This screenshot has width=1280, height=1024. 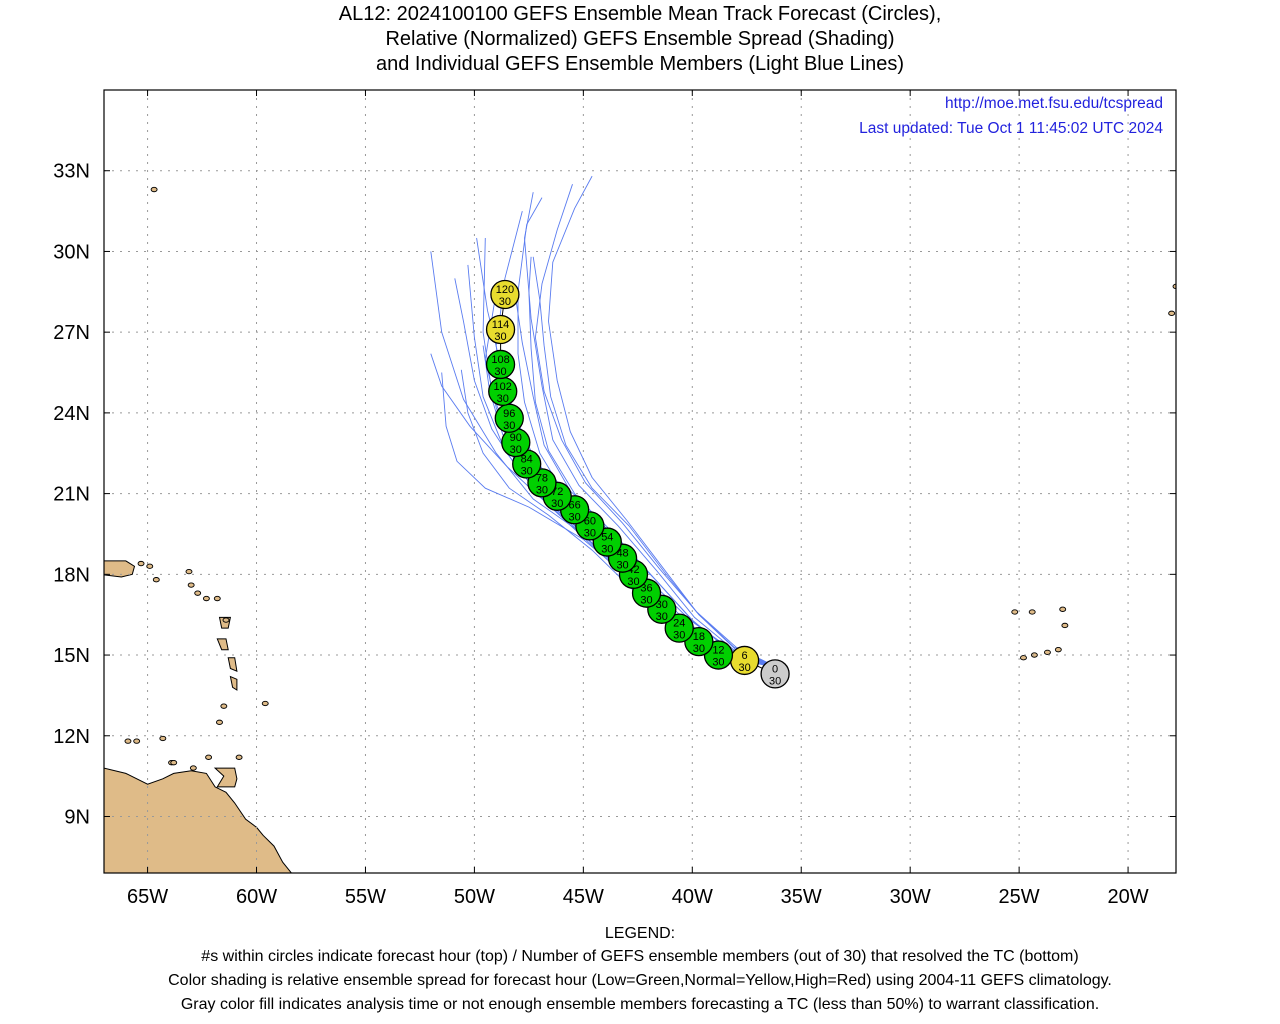 I want to click on lat-tick-label: 12N, so click(x=71, y=737).